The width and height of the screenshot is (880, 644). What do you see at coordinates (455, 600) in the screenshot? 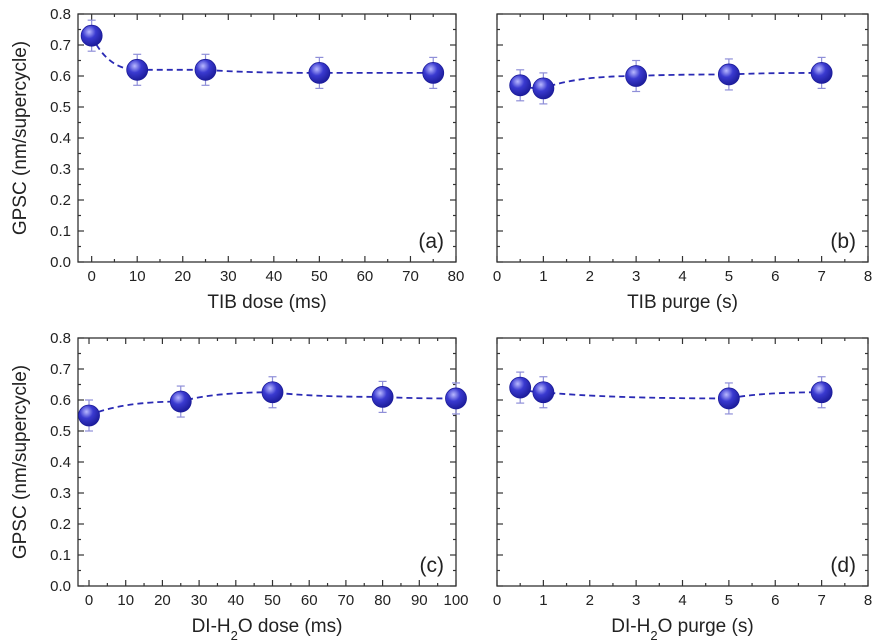
I see `x-tick-label: 100` at bounding box center [455, 600].